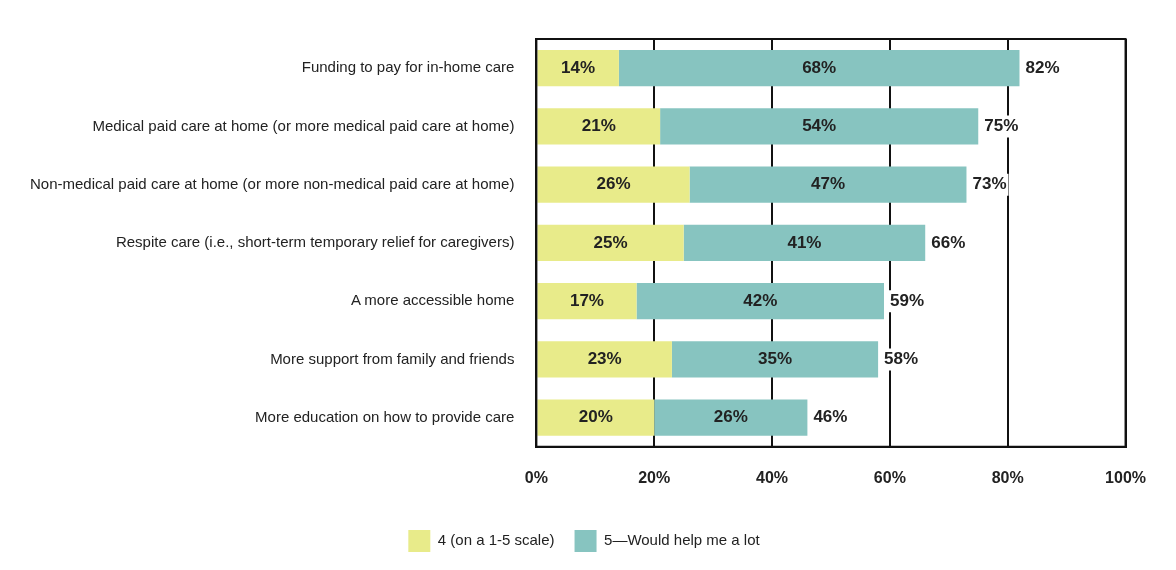 The image size is (1176, 570). Describe the element at coordinates (901, 359) in the screenshot. I see `total-label: 58%` at that location.